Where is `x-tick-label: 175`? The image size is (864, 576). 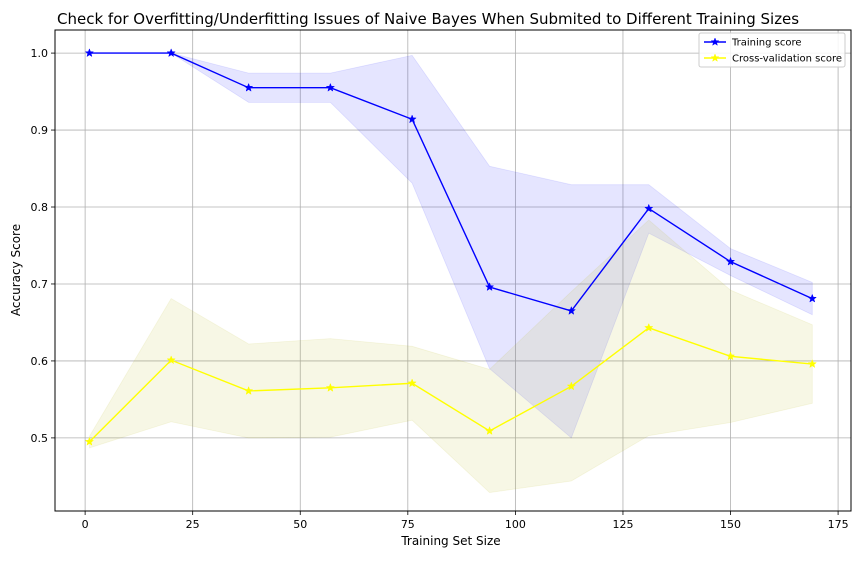 x-tick-label: 175 is located at coordinates (838, 524).